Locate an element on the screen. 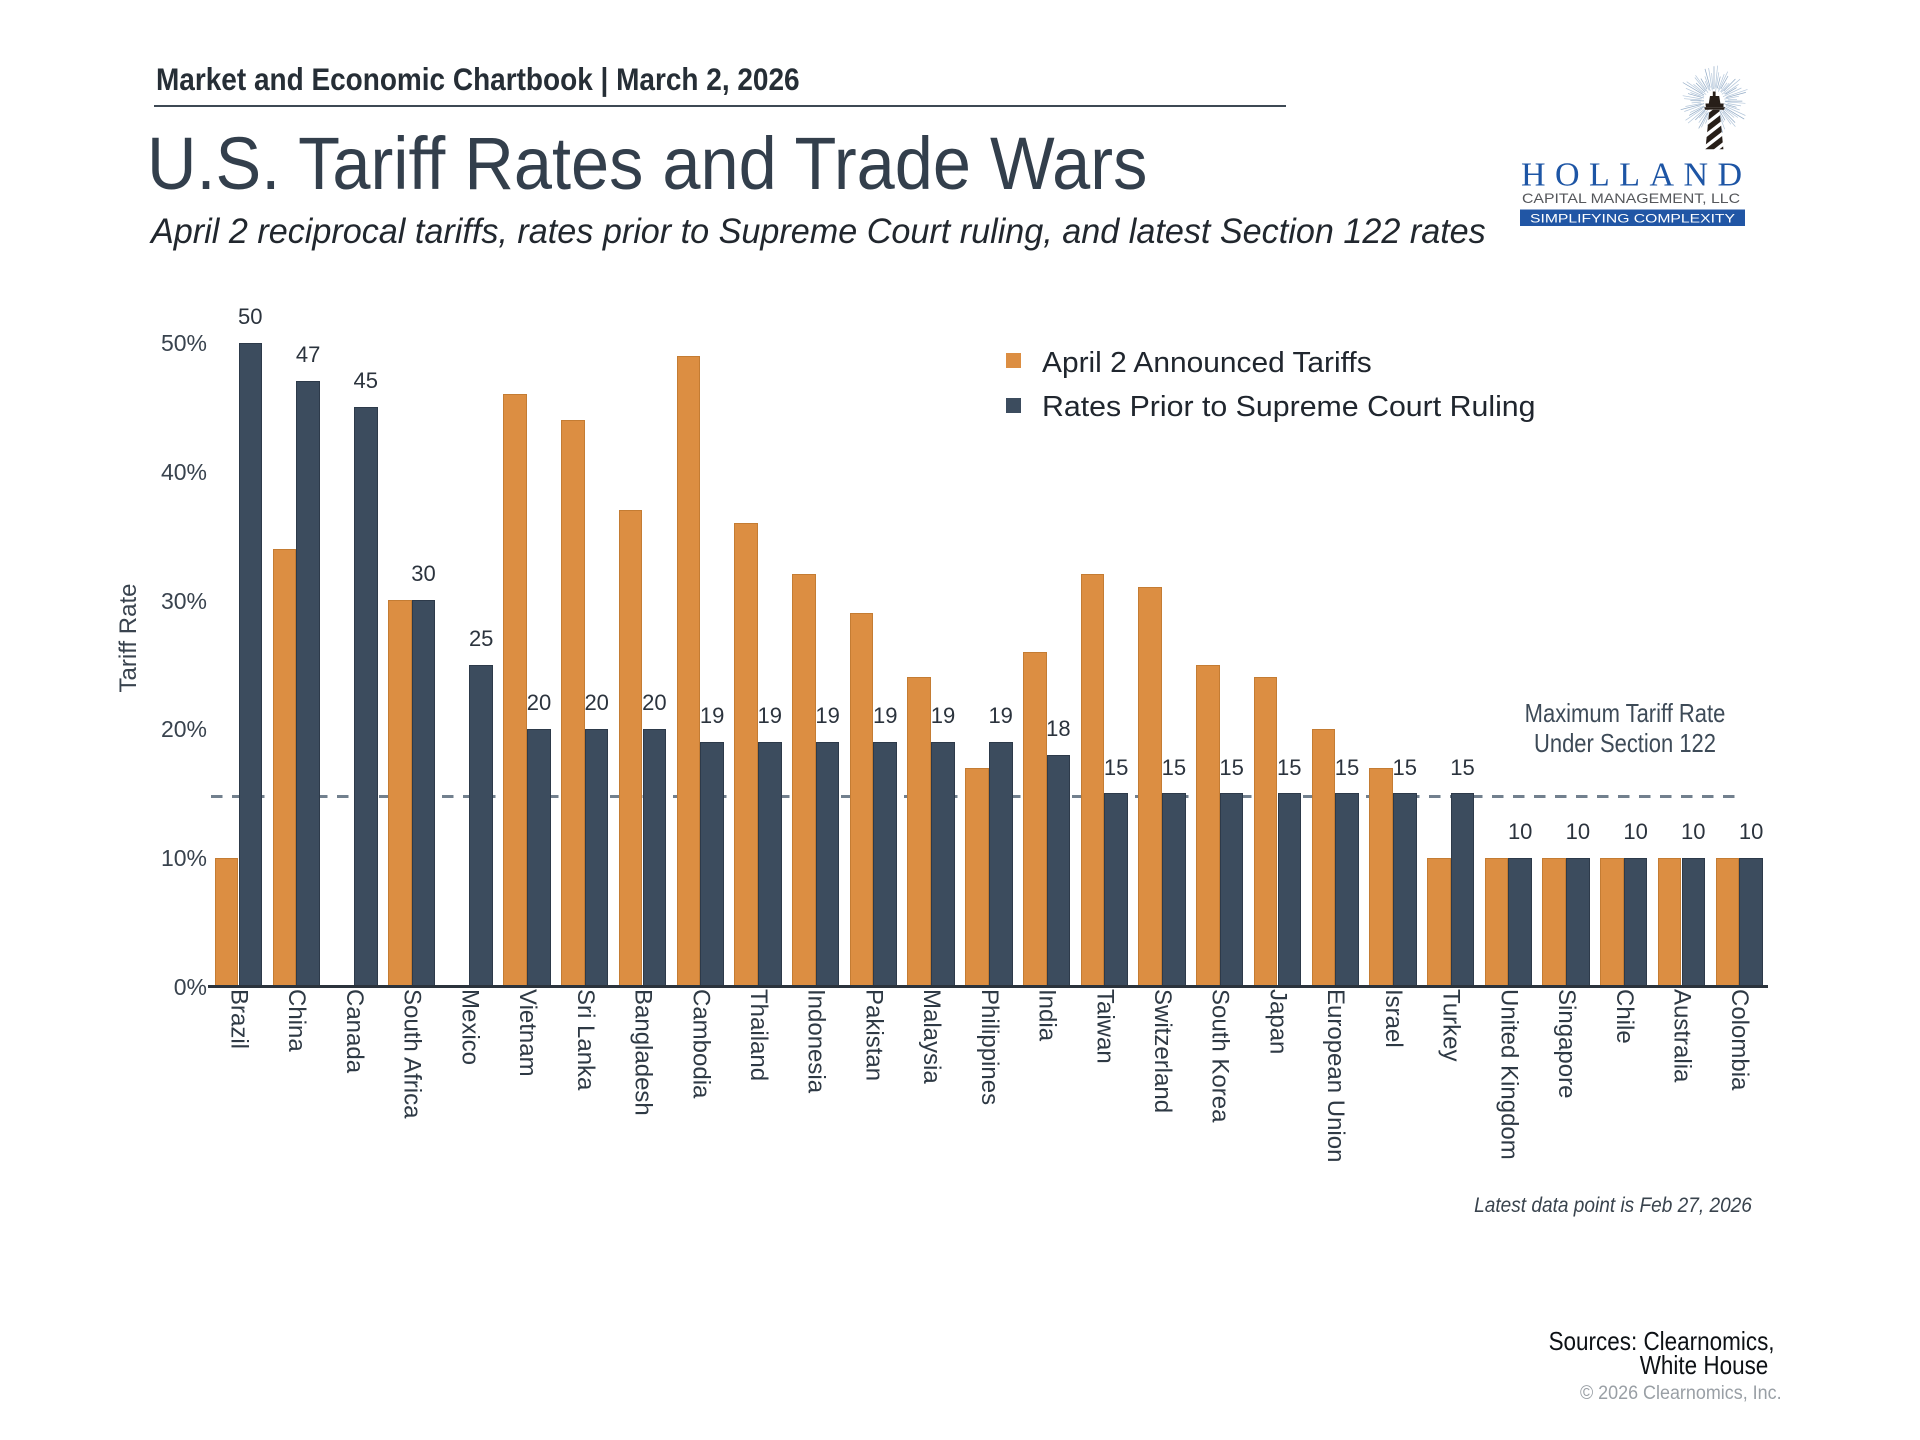  svg-text: CAPITAL MANAGEMENT, LLC is located at coordinates (1631, 198).